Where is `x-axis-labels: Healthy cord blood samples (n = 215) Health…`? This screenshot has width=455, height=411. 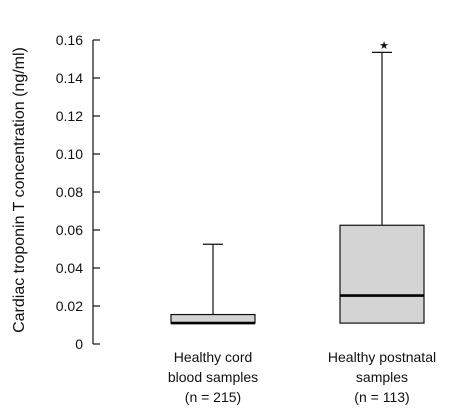
x-axis-labels: Healthy cord blood samples (n = 215) Health… is located at coordinates (302, 377).